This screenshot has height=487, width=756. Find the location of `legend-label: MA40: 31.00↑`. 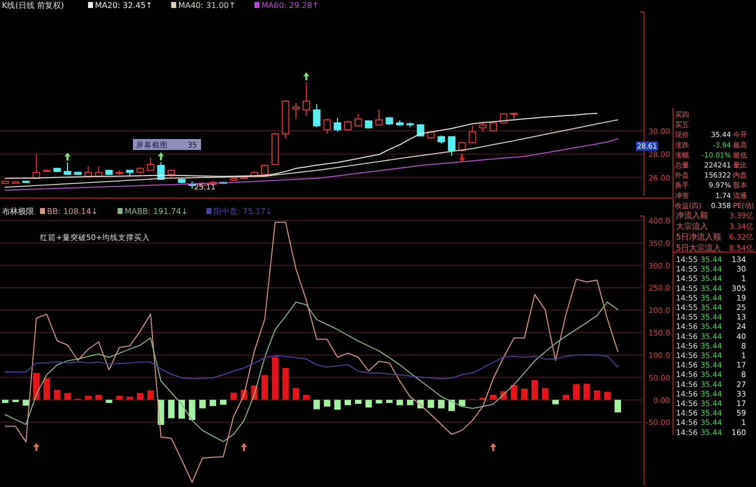

legend-label: MA40: 31.00↑ is located at coordinates (207, 5).